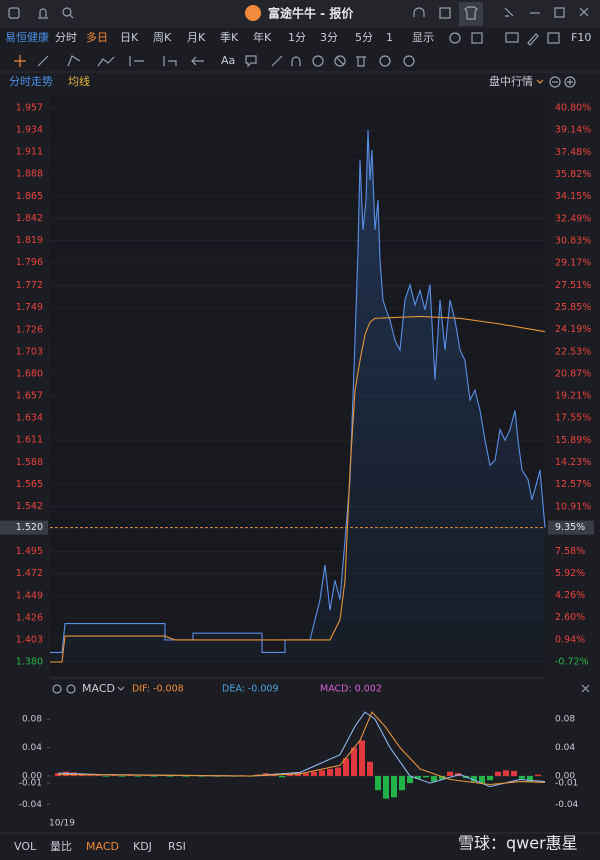 The width and height of the screenshot is (600, 860). What do you see at coordinates (250, 689) in the screenshot?
I see `indicator-value: DEA: -0.009` at bounding box center [250, 689].